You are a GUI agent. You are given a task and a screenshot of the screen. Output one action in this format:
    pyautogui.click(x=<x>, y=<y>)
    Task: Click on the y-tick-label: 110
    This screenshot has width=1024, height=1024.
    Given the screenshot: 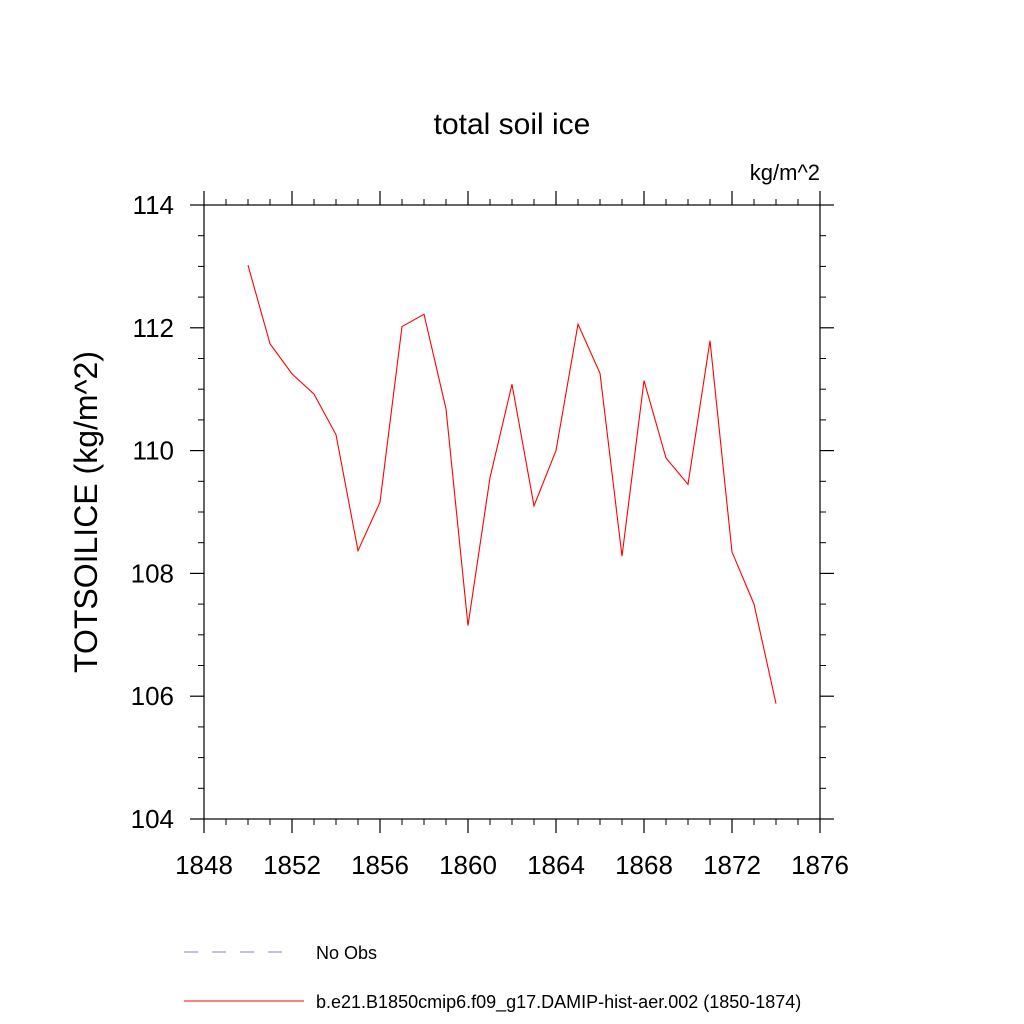 What is the action you would take?
    pyautogui.click(x=153, y=451)
    